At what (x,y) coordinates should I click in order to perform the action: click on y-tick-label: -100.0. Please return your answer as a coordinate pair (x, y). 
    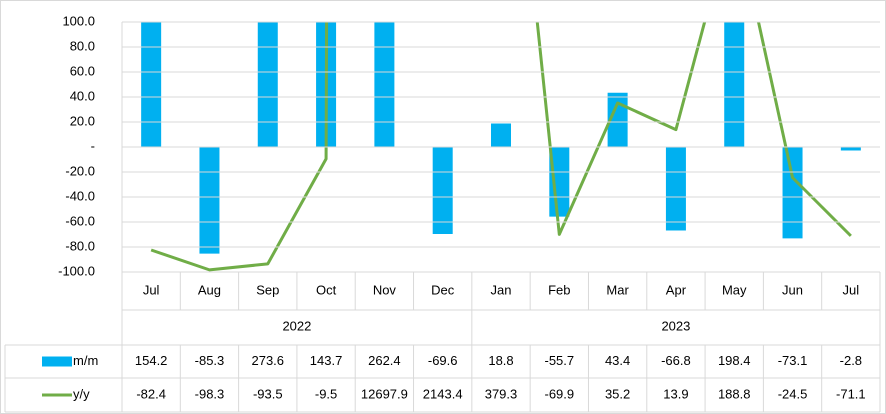
    Looking at the image, I should click on (76, 270).